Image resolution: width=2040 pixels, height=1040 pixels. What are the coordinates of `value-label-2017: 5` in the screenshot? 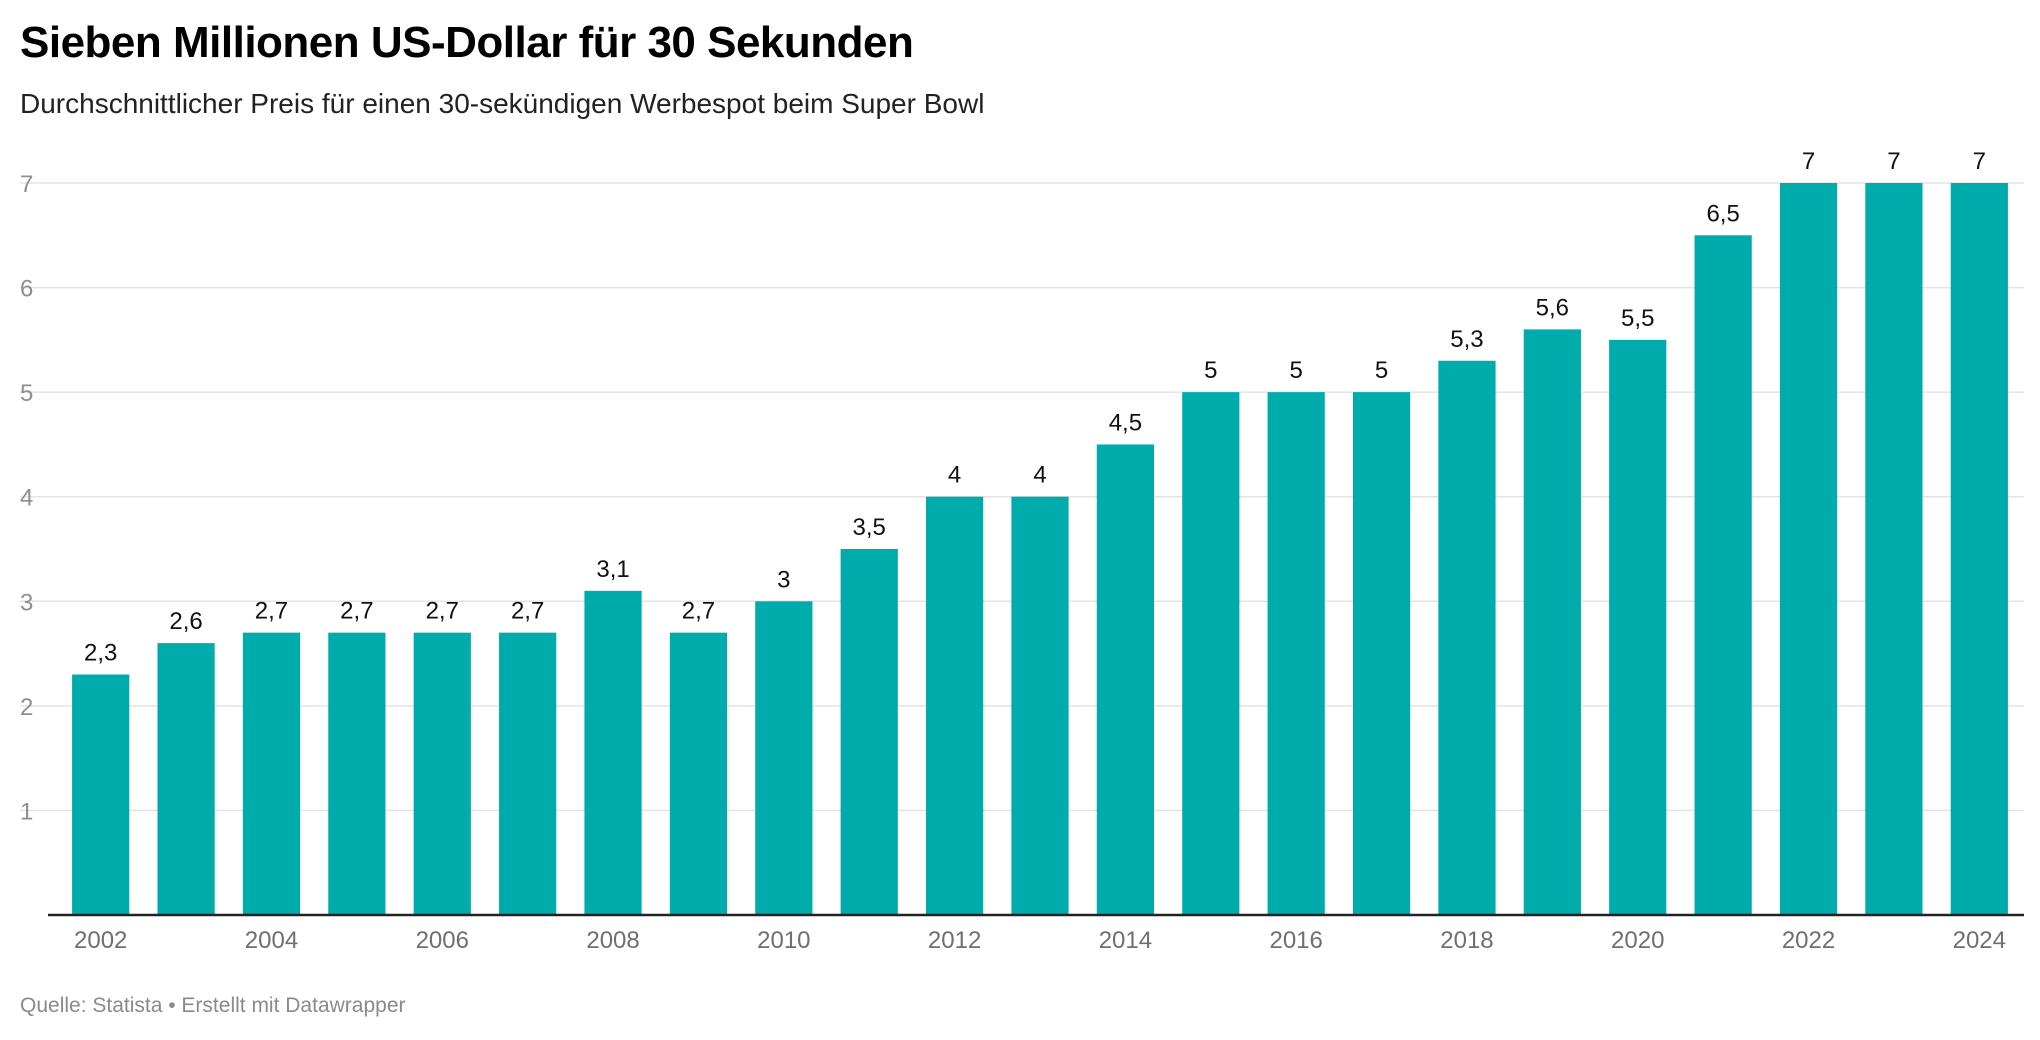 It's located at (1381, 370).